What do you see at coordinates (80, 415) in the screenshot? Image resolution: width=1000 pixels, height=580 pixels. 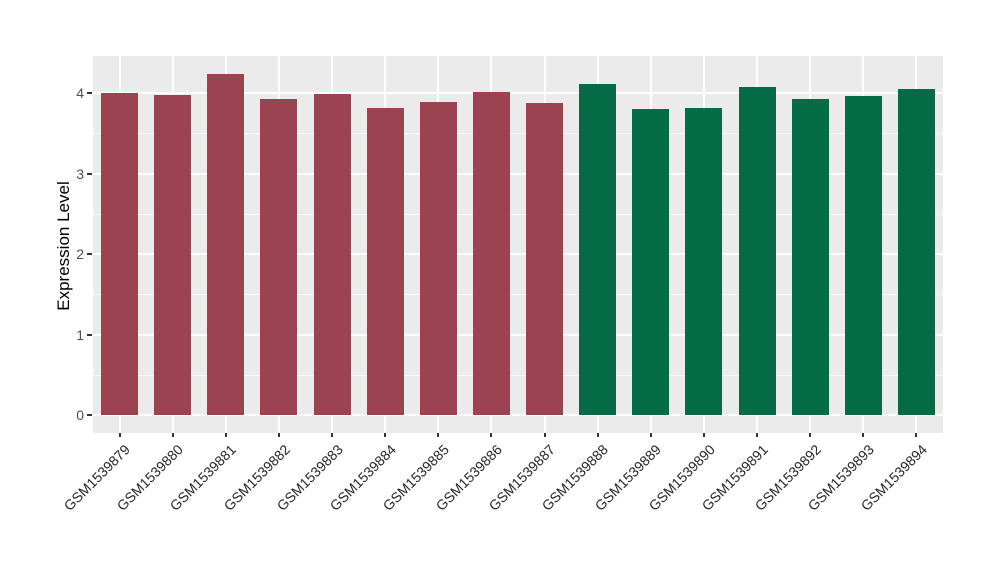 I see `y-tick-label: 0` at bounding box center [80, 415].